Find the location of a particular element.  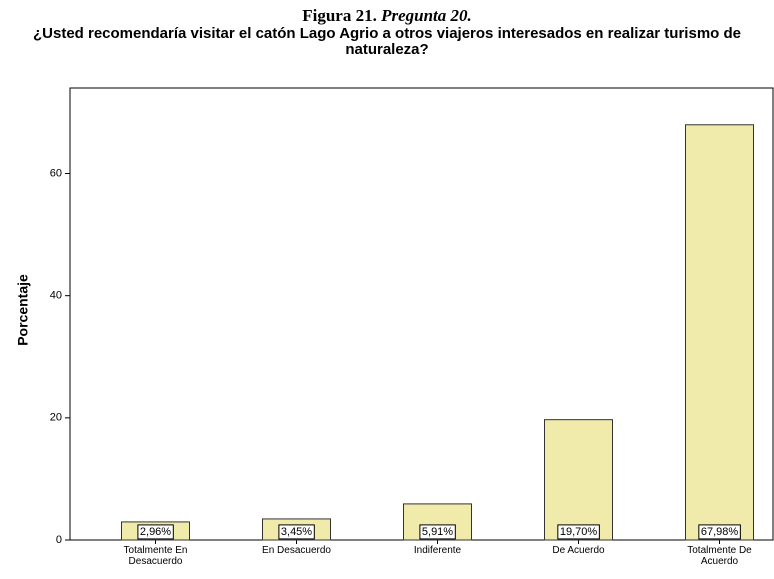

x-tick-label-box: Totalmente De Acuerdo is located at coordinates (719, 556).